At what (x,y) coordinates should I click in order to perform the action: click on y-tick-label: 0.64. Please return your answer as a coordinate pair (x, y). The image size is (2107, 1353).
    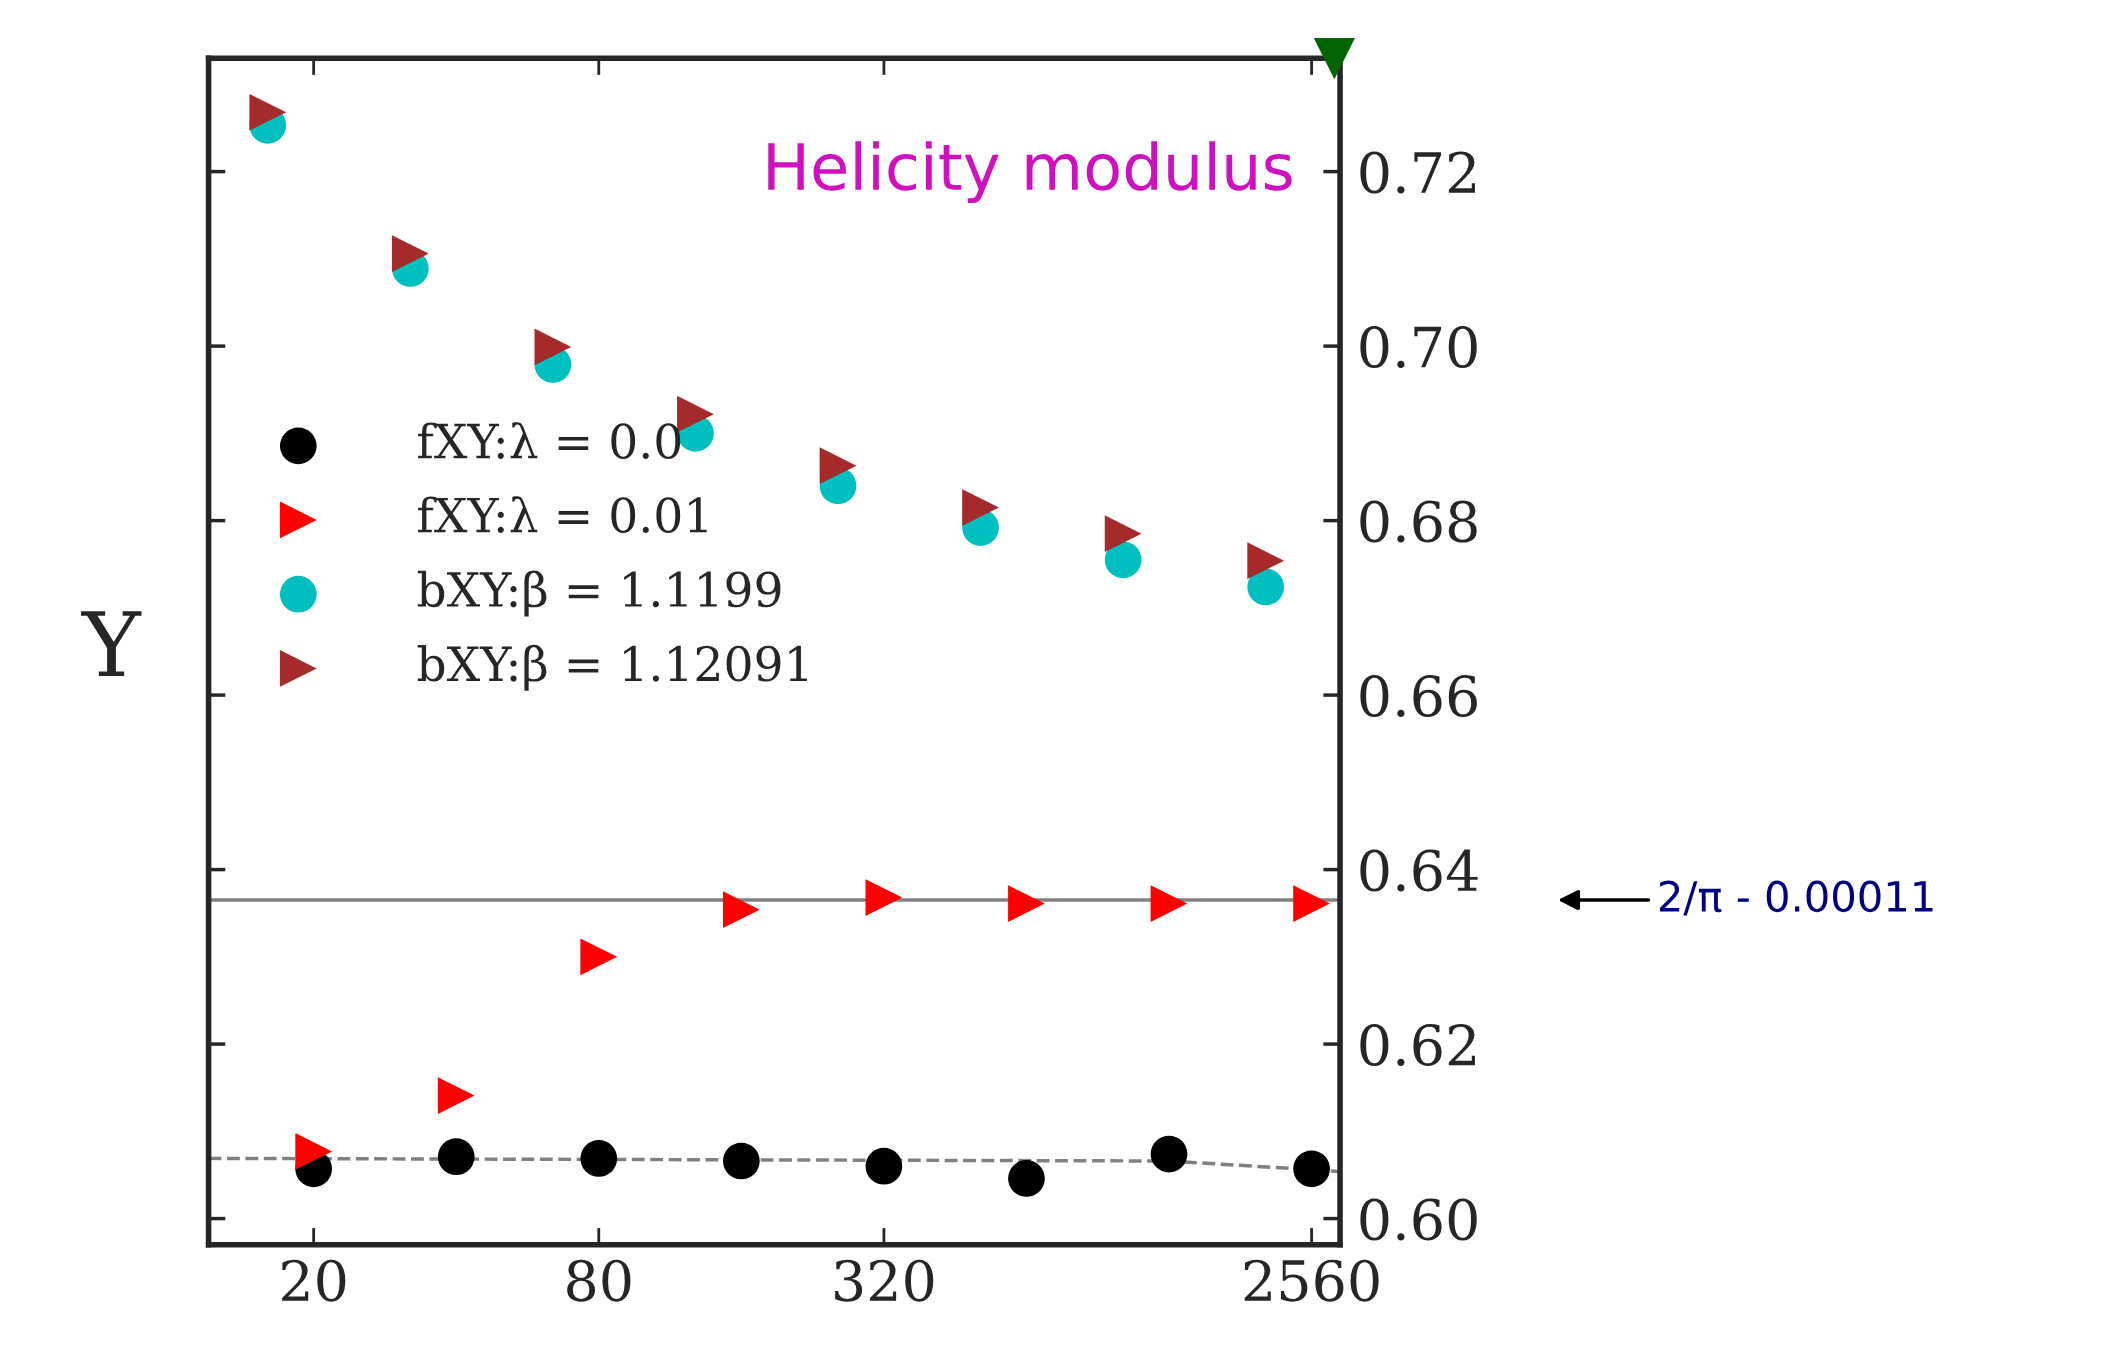
    Looking at the image, I should click on (1419, 870).